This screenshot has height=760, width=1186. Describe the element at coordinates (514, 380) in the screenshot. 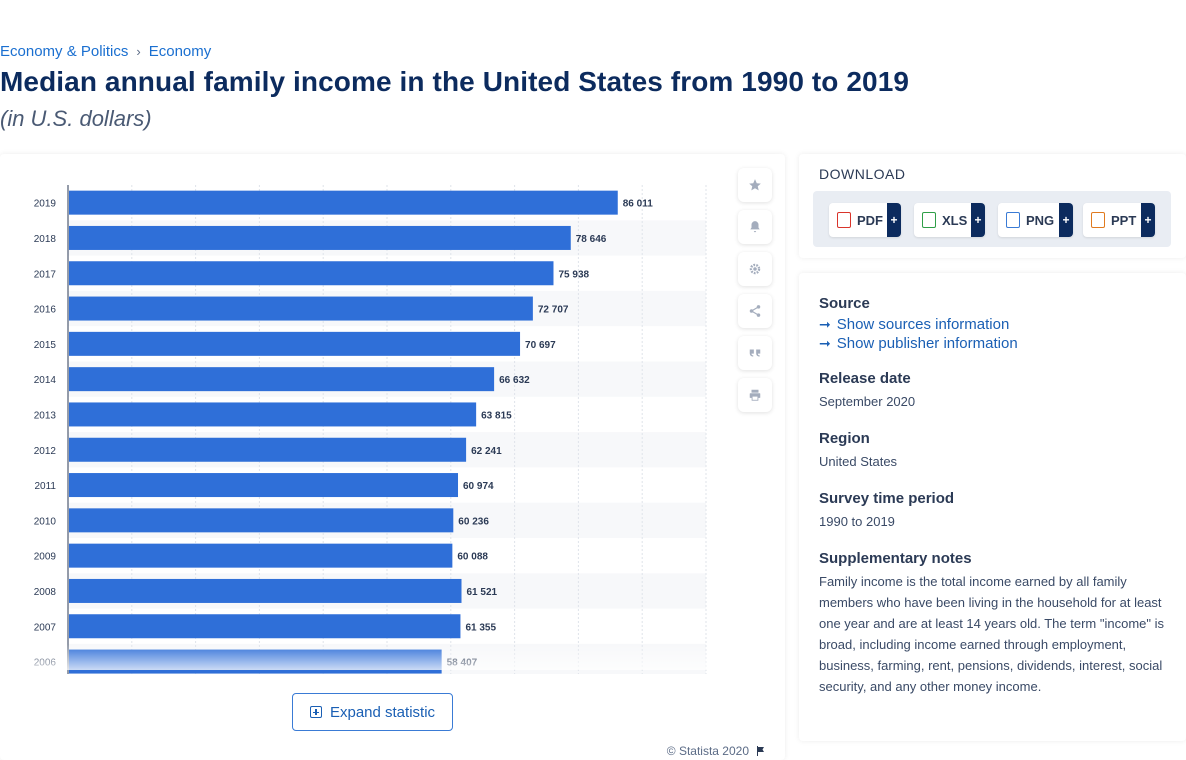

I see `data-label-2014: 66 632` at that location.